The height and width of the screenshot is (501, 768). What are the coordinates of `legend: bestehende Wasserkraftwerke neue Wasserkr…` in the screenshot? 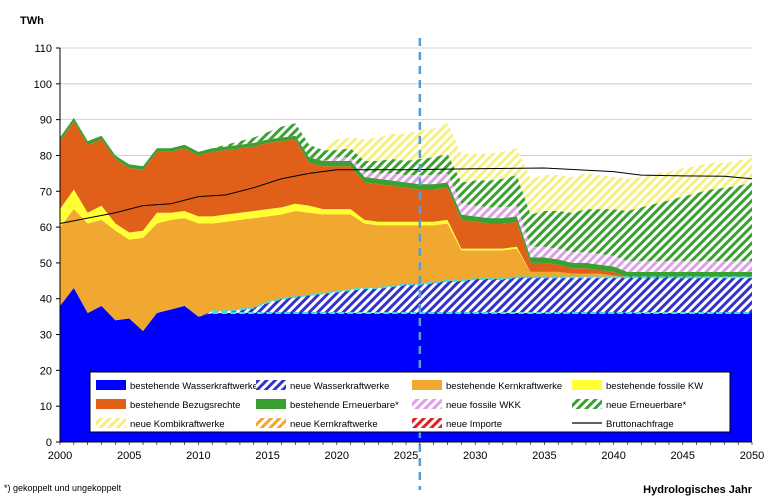 It's located at (410, 402).